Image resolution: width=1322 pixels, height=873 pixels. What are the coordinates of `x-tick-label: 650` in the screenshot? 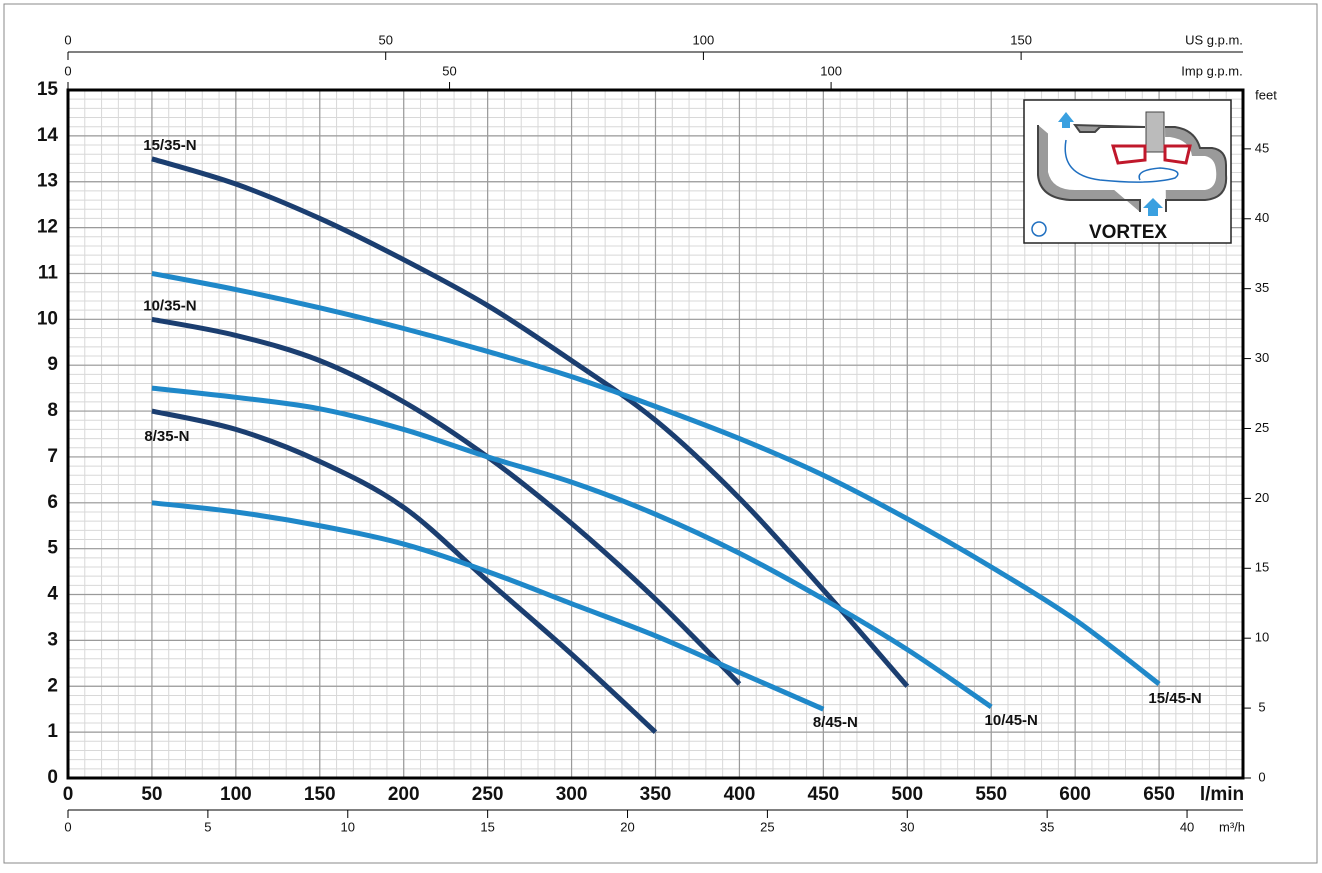 It's located at (1159, 794).